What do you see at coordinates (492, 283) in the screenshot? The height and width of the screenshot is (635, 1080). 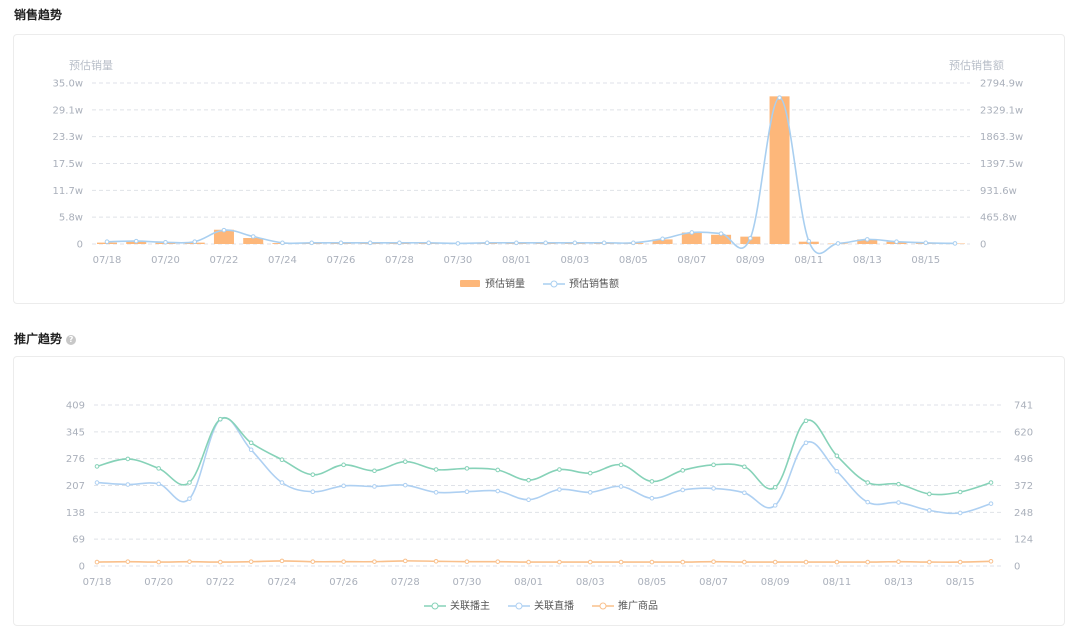 I see `legend-item-sales-volume: 预估销量` at bounding box center [492, 283].